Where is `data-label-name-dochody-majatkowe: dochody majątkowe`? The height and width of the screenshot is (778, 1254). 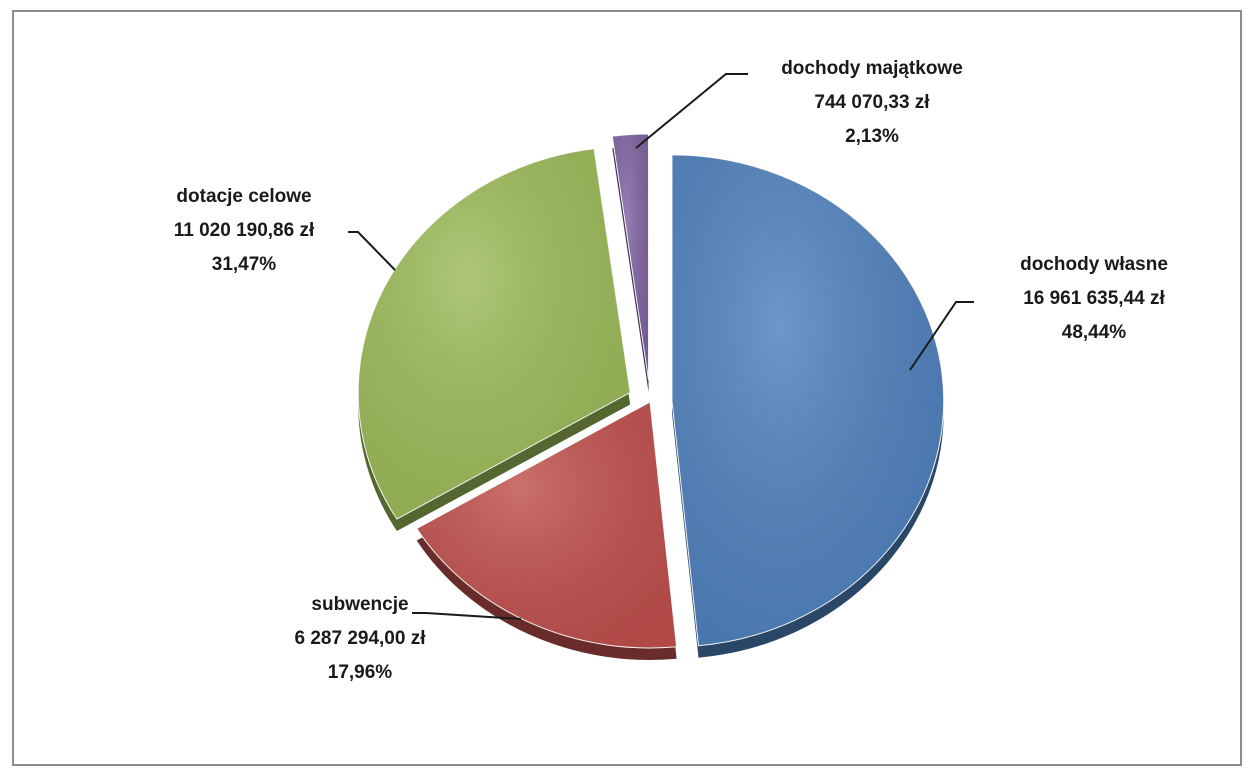 data-label-name-dochody-majatkowe: dochody majątkowe is located at coordinates (872, 68).